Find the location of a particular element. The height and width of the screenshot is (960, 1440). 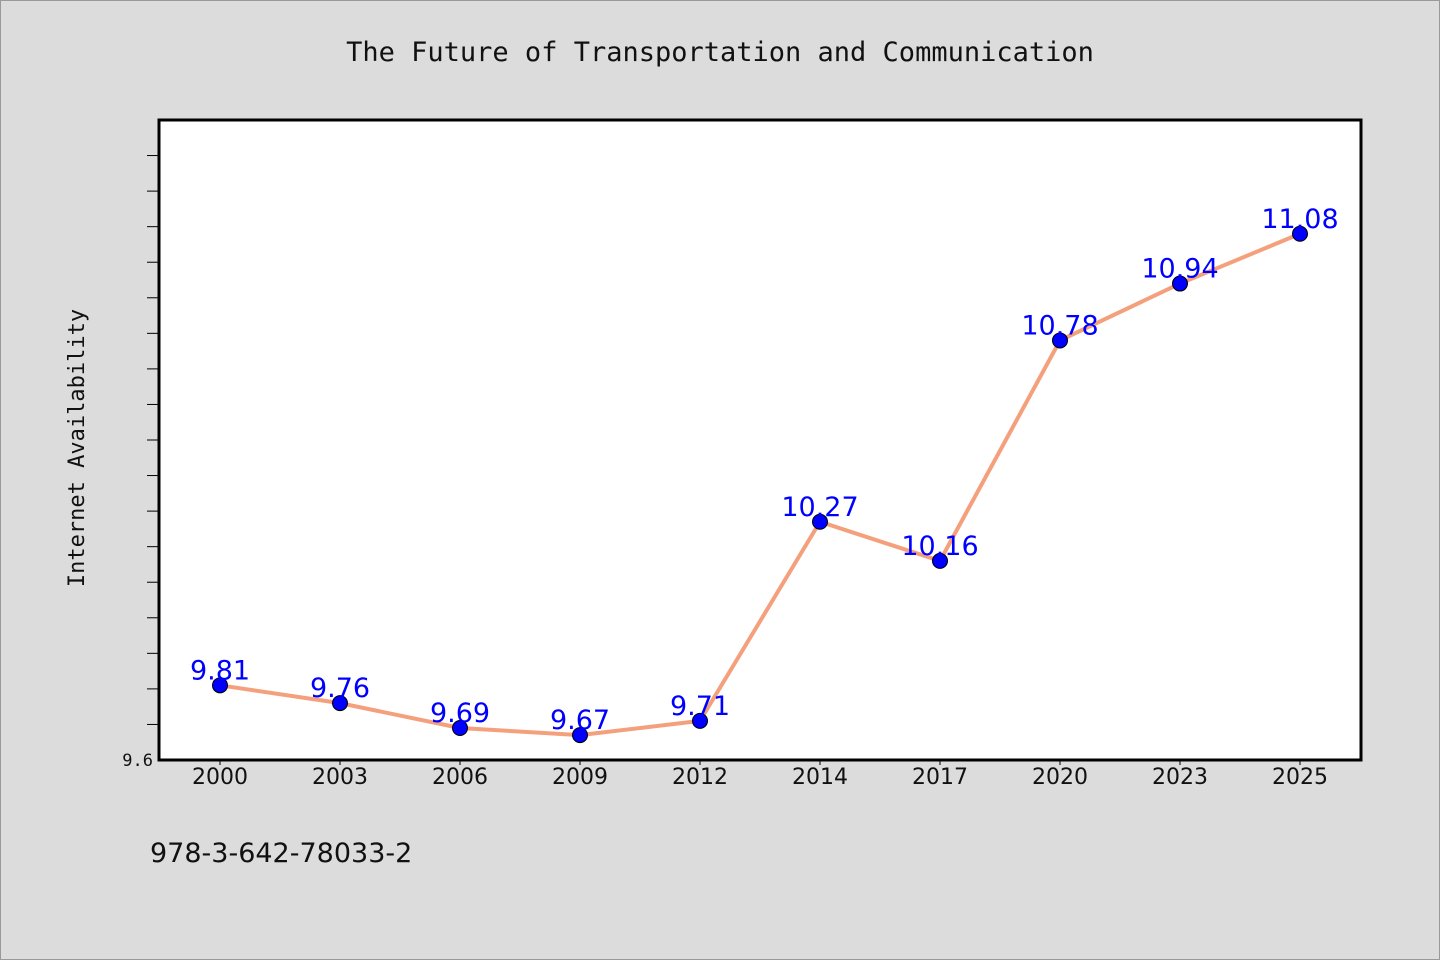

data-label: 9.71 is located at coordinates (700, 706).